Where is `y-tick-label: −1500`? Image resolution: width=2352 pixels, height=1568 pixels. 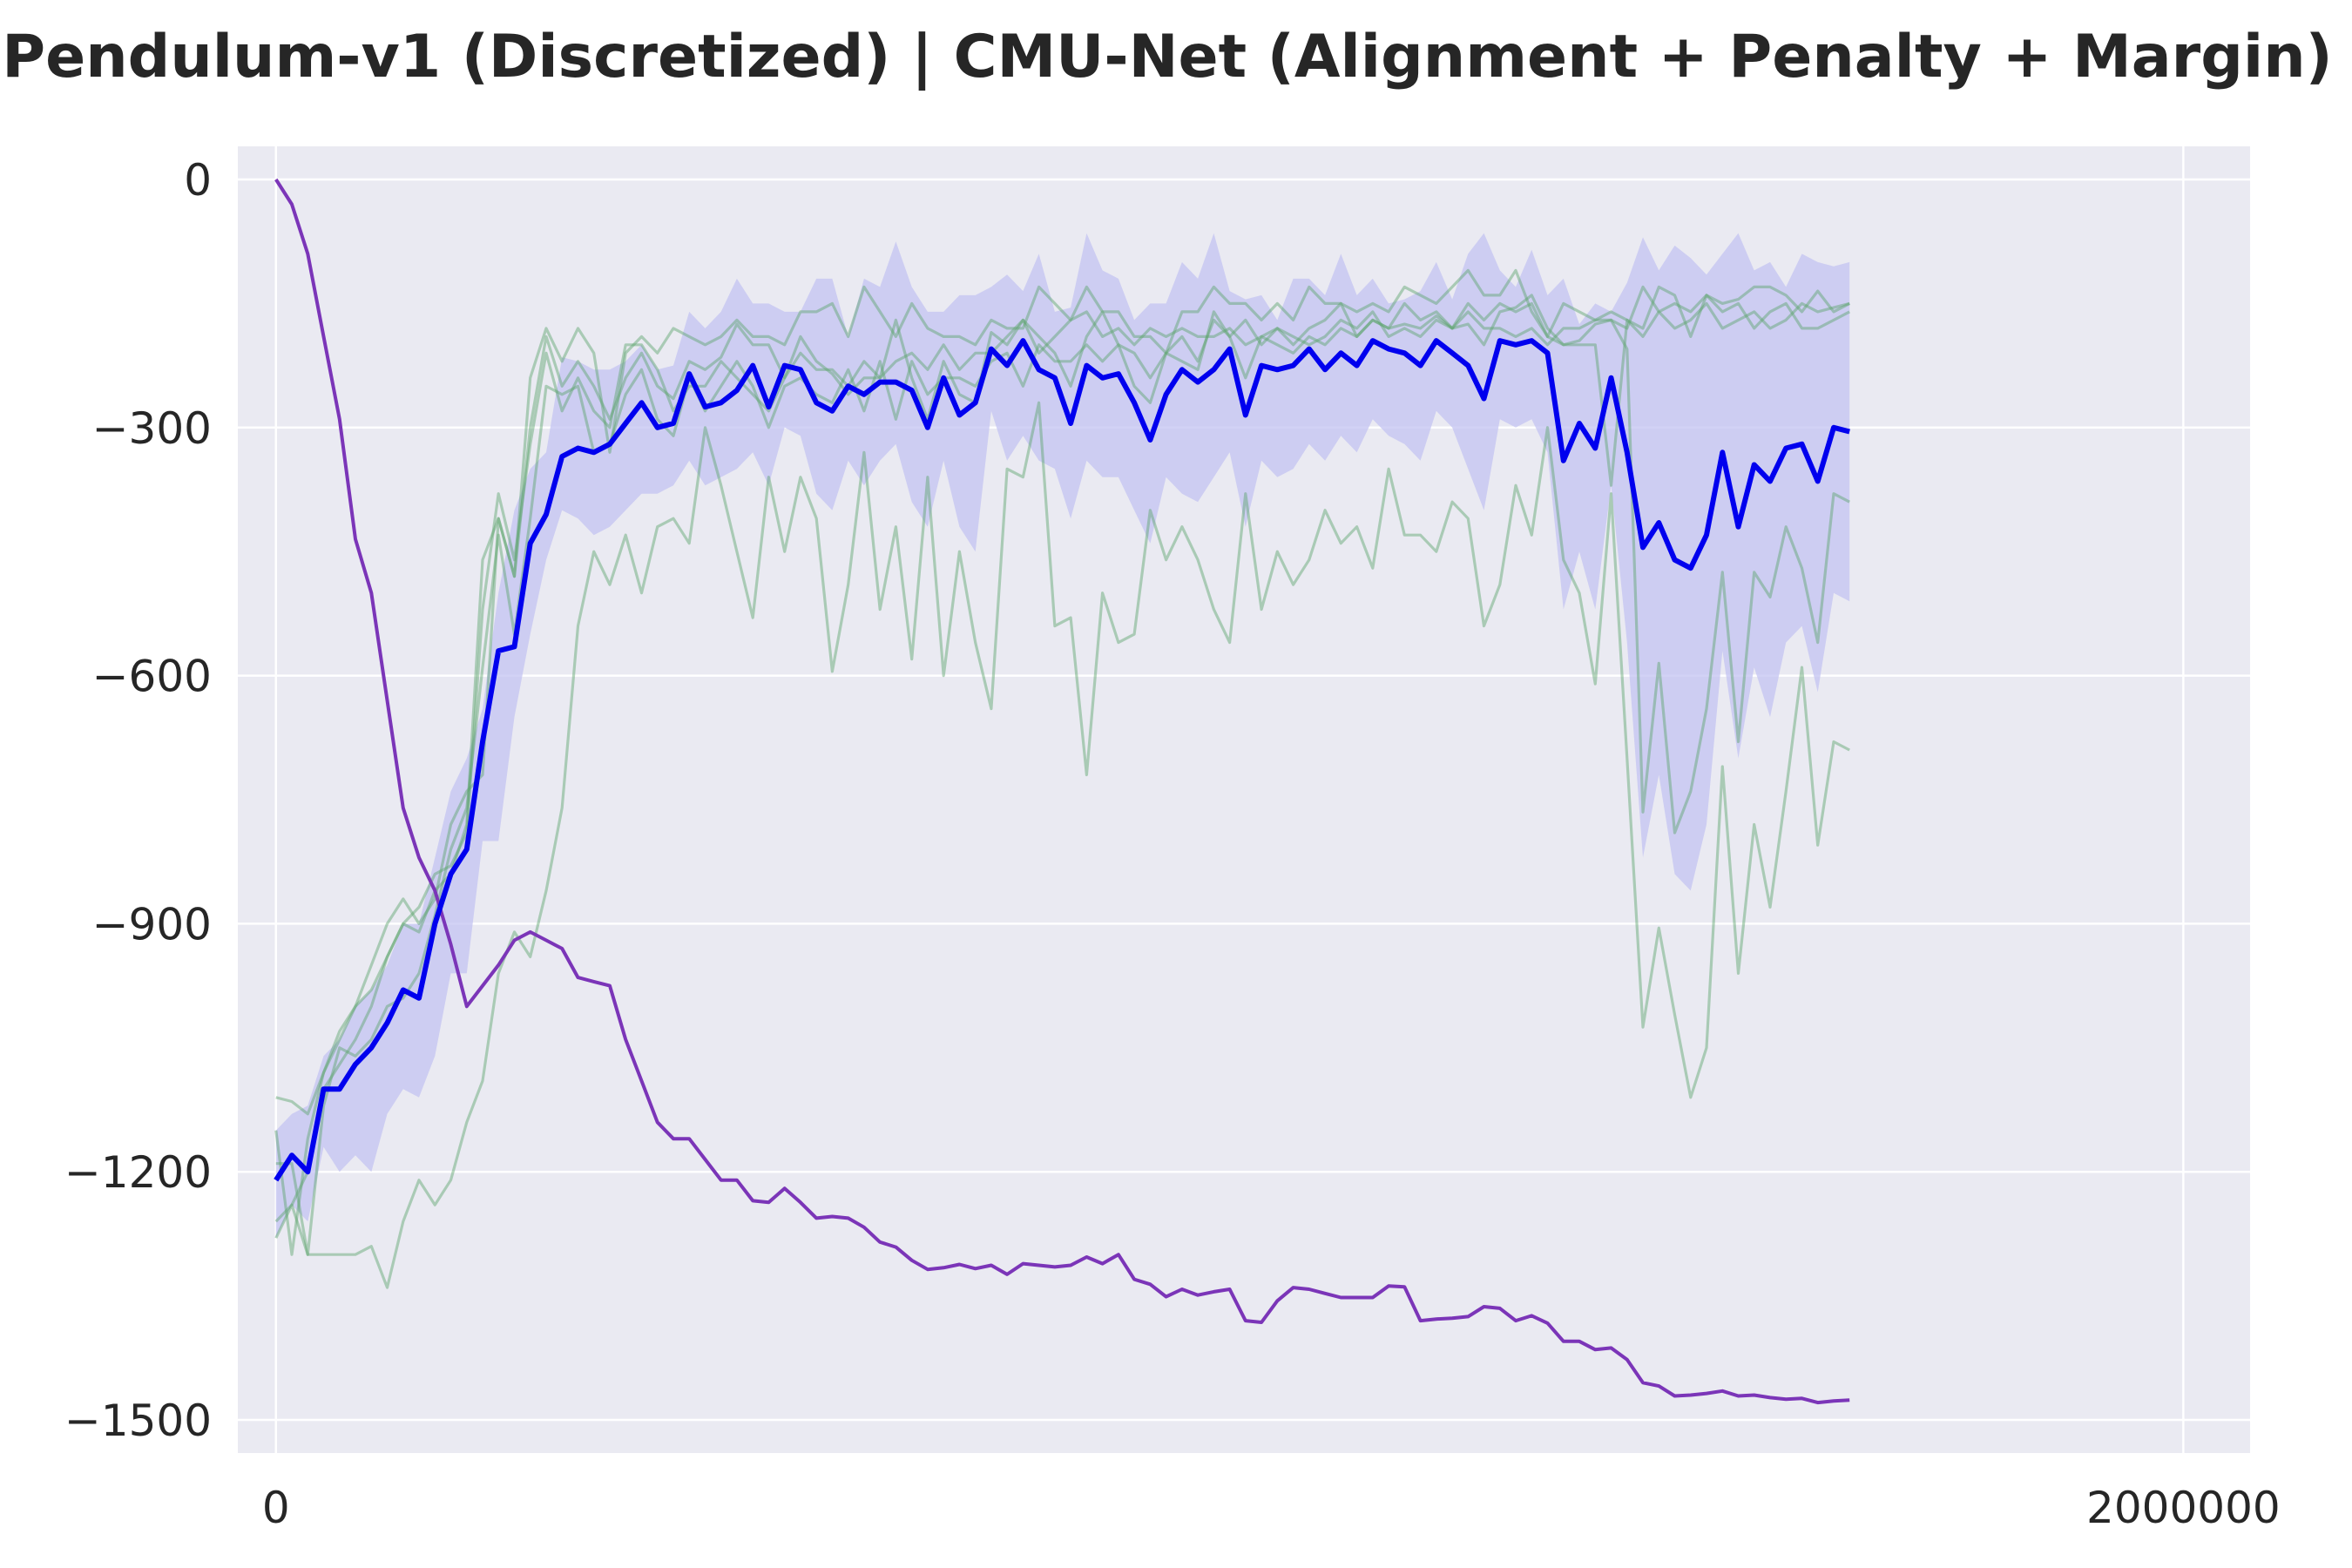
y-tick-label: −1500 is located at coordinates (138, 1421).